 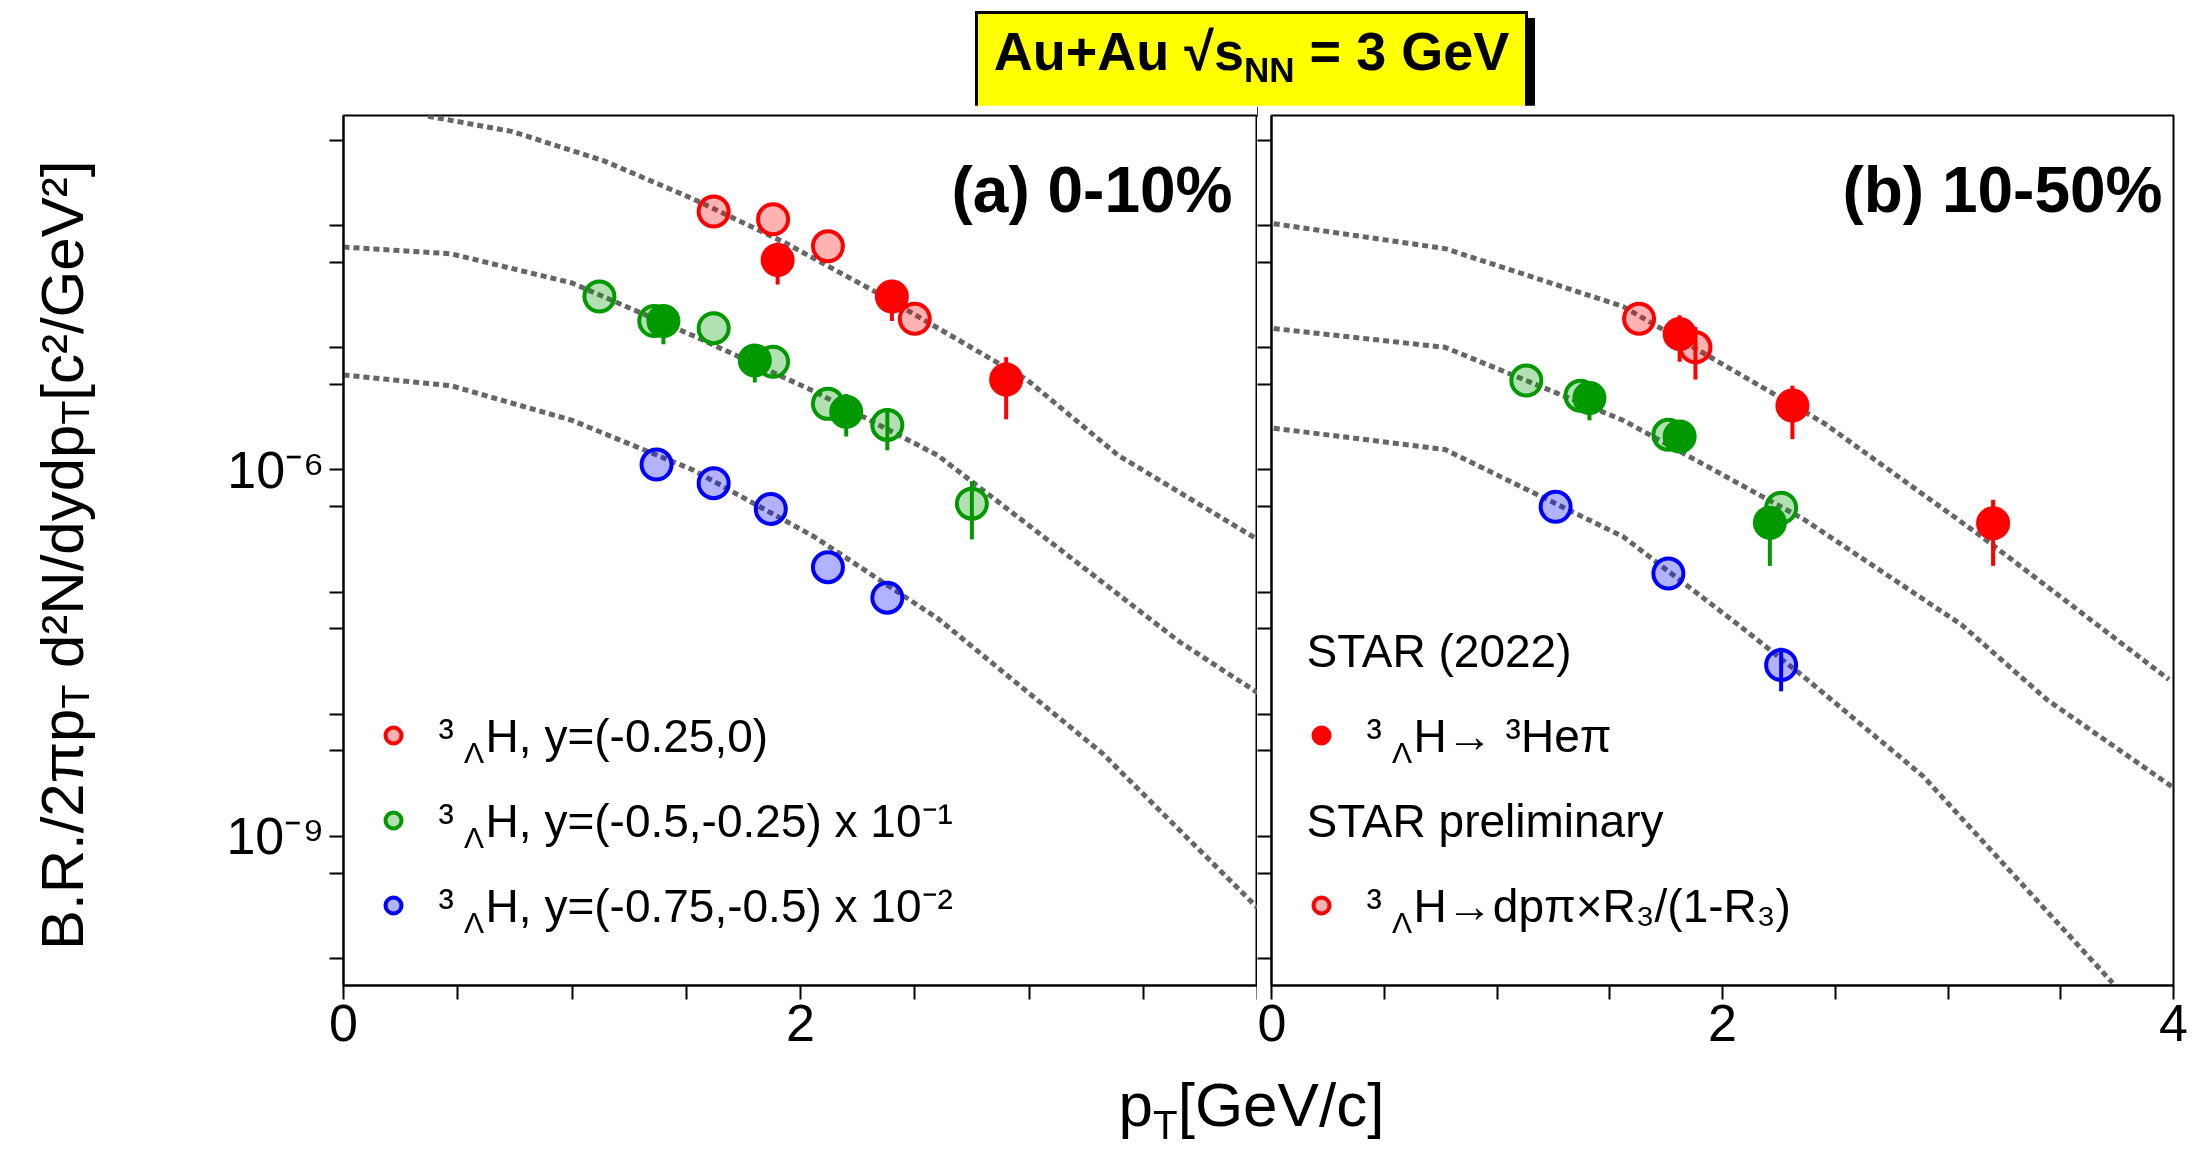 I want to click on x-axis-title: p$_{T}$[GeV/c], so click(x=1251, y=1109).